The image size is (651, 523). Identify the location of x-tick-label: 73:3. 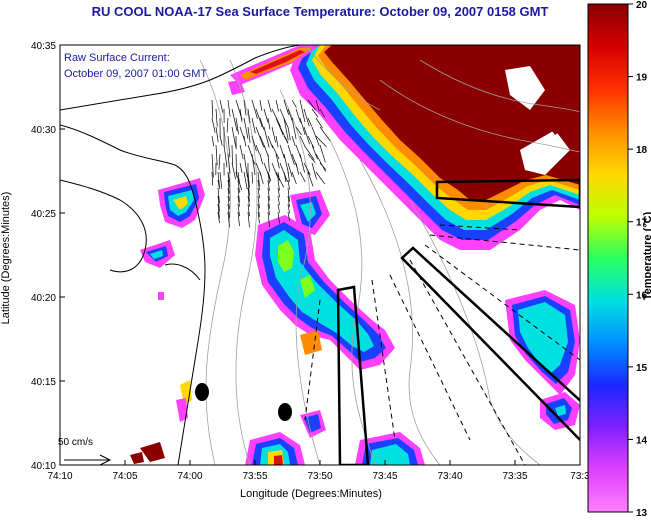
(580, 476).